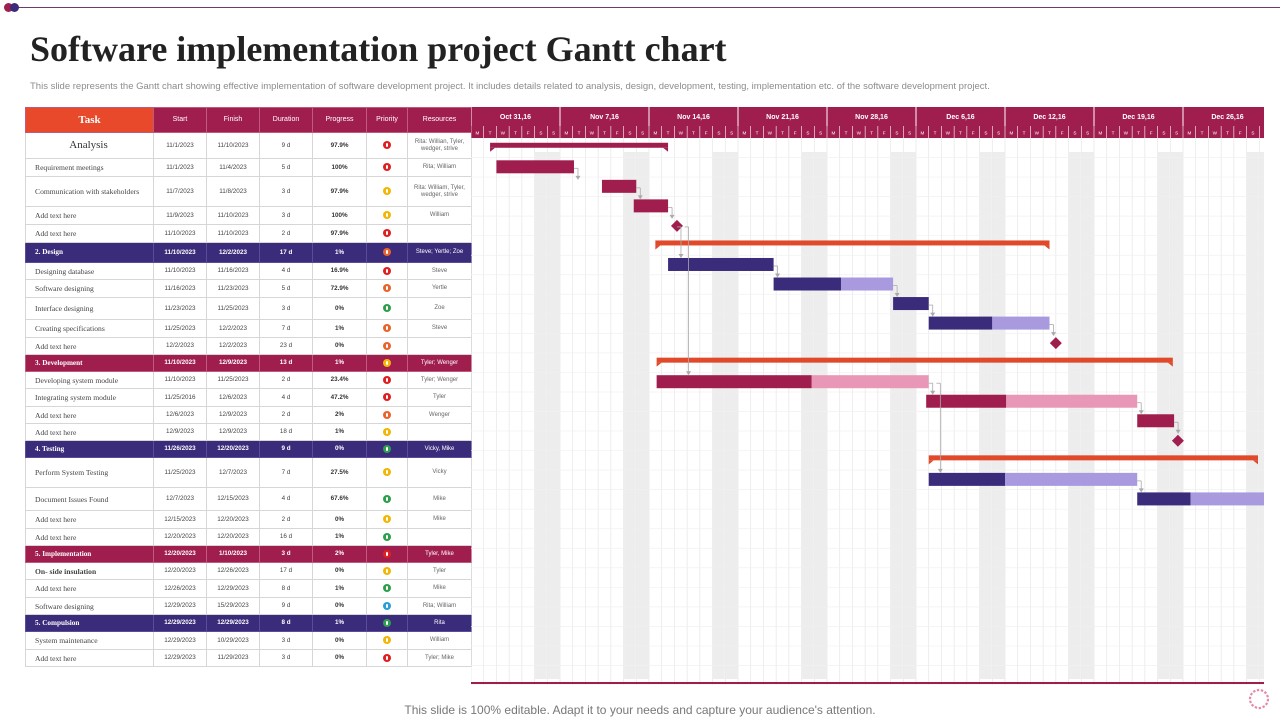  Describe the element at coordinates (286, 252) in the screenshot. I see `duration-value: 17 d` at that location.